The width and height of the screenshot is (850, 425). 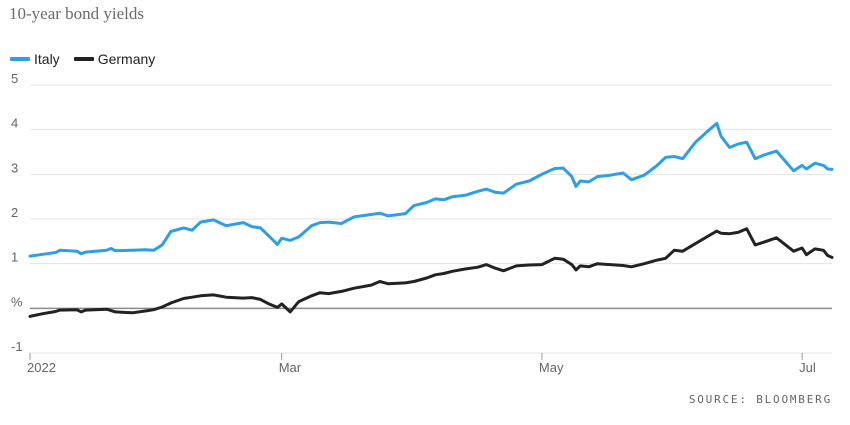 I want to click on y-tick-label: 1, so click(x=14, y=257).